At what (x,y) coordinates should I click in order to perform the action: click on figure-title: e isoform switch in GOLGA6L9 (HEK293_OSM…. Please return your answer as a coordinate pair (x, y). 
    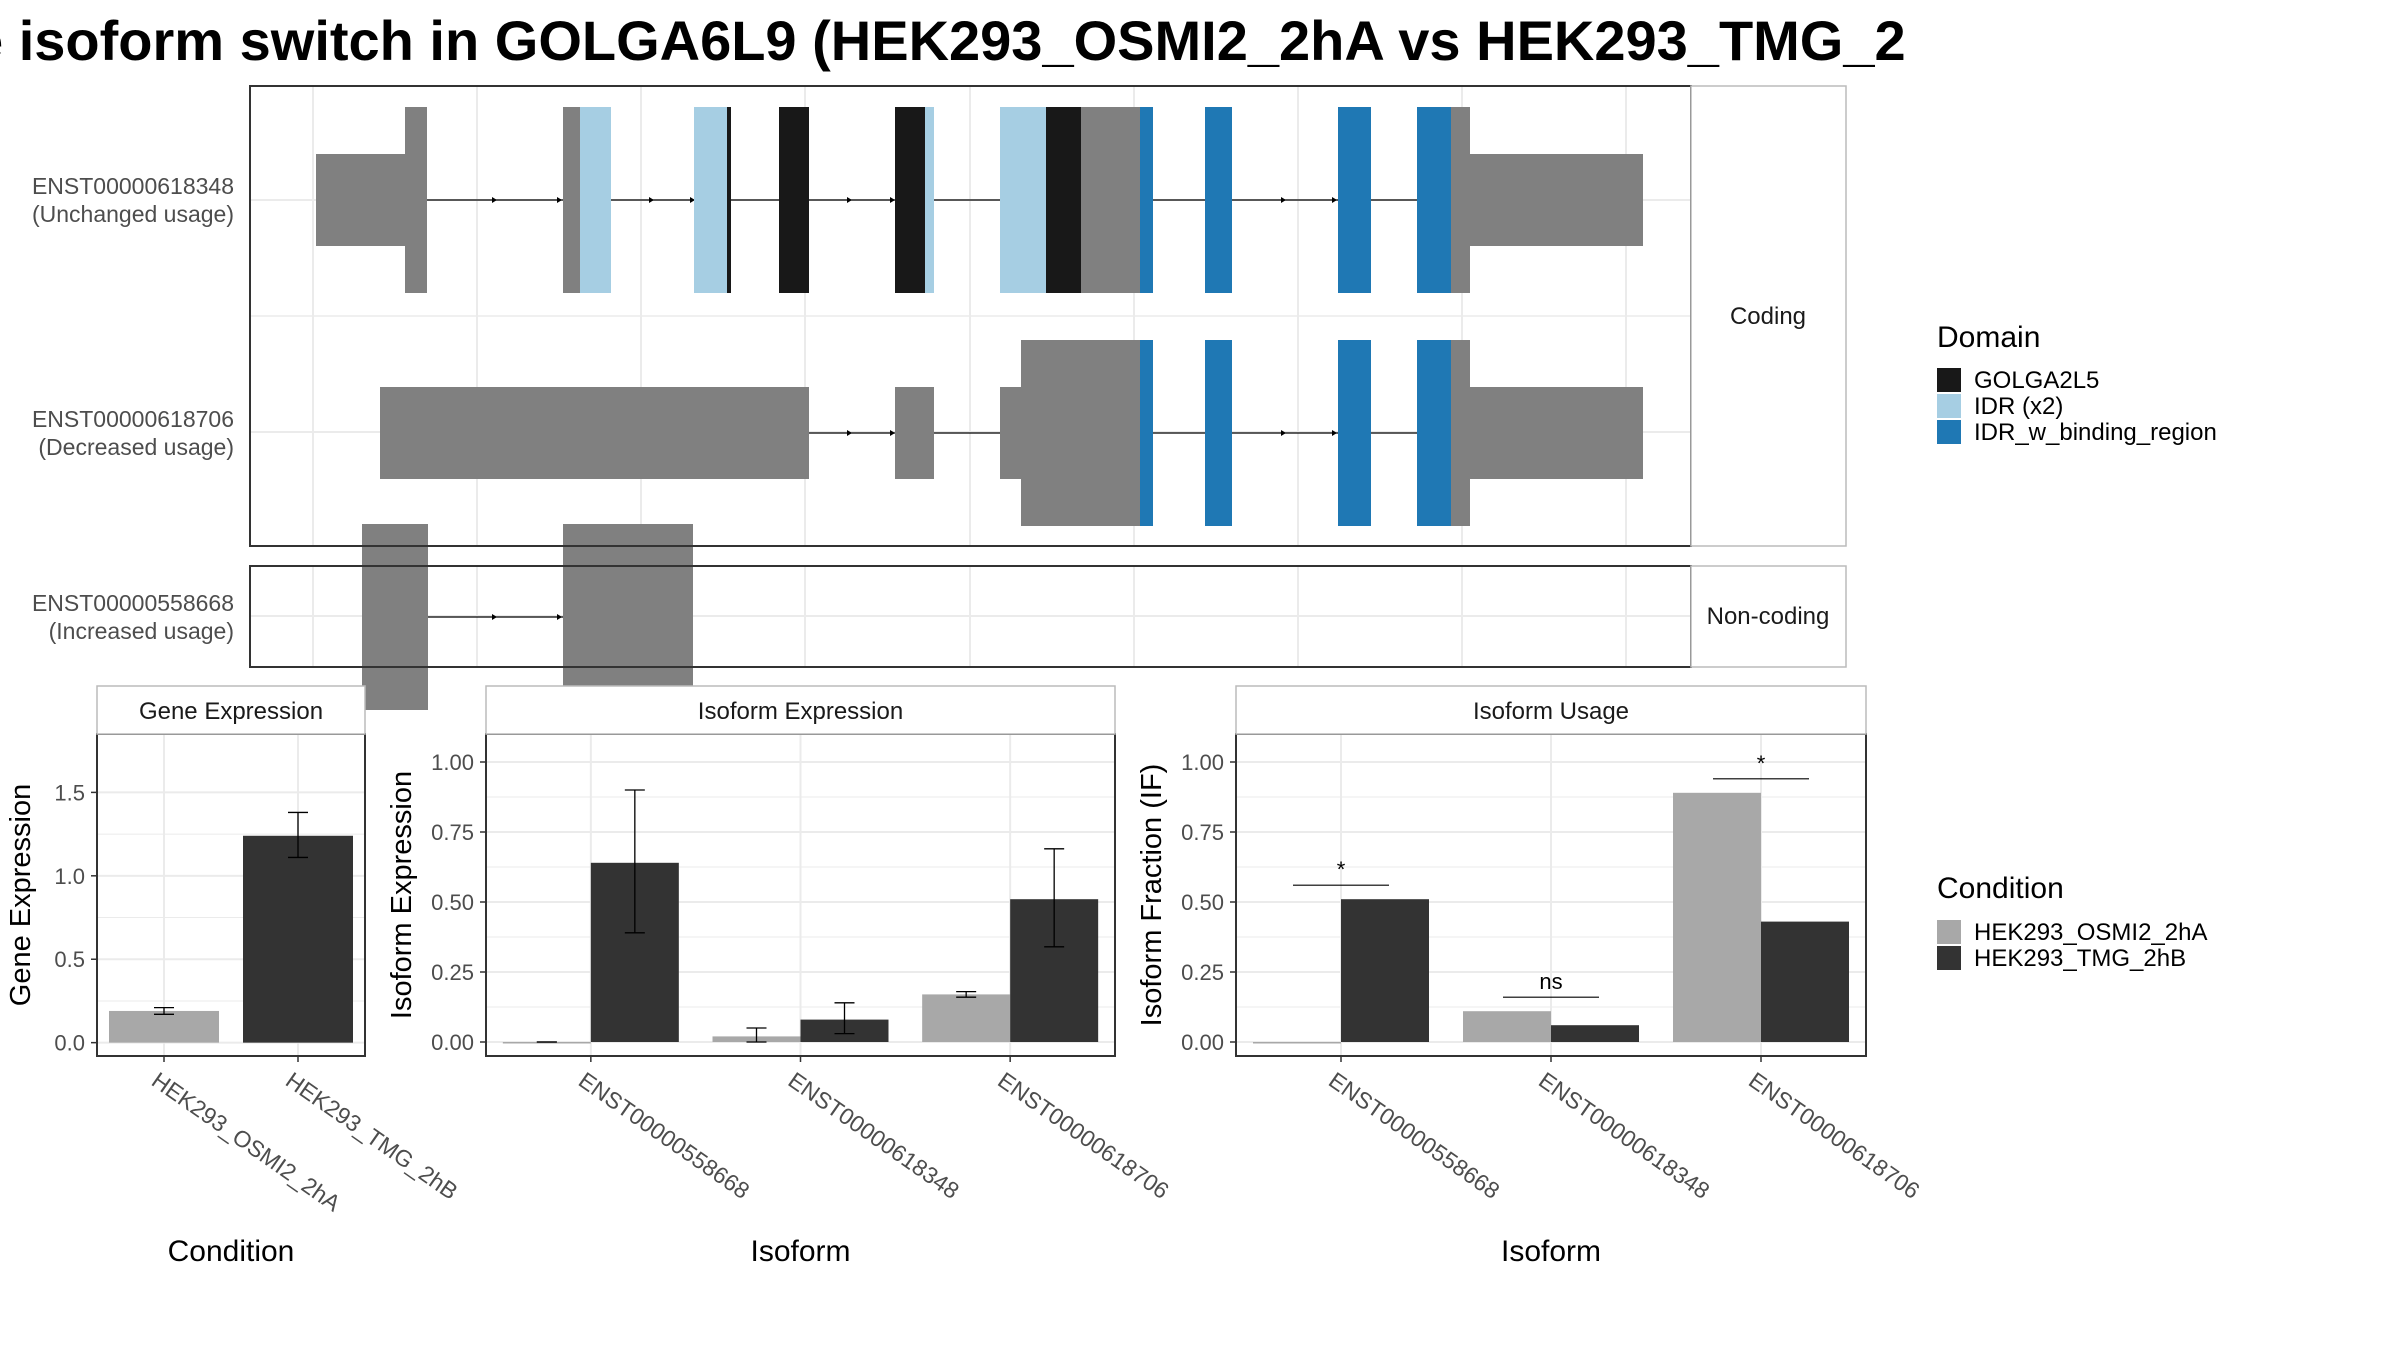
    Looking at the image, I should click on (953, 40).